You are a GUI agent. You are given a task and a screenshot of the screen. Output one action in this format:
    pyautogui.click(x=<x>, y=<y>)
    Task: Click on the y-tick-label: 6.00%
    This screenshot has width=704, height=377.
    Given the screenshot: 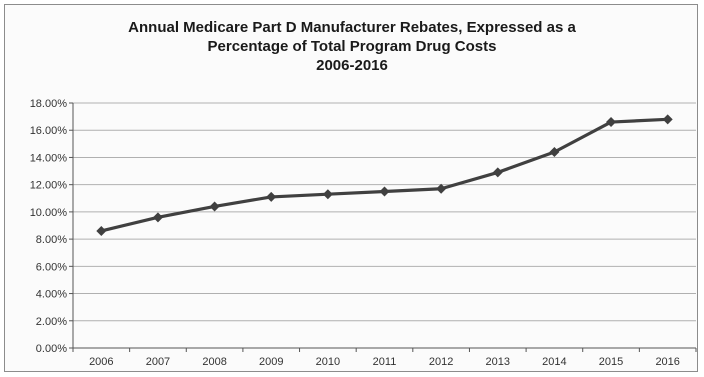 What is the action you would take?
    pyautogui.click(x=51, y=267)
    